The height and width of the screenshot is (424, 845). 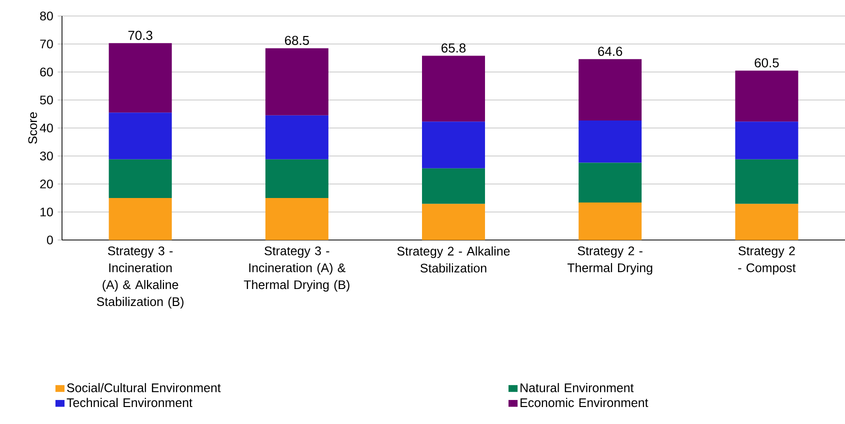 I want to click on legend-label: Social/Cultural Environment, so click(x=144, y=387).